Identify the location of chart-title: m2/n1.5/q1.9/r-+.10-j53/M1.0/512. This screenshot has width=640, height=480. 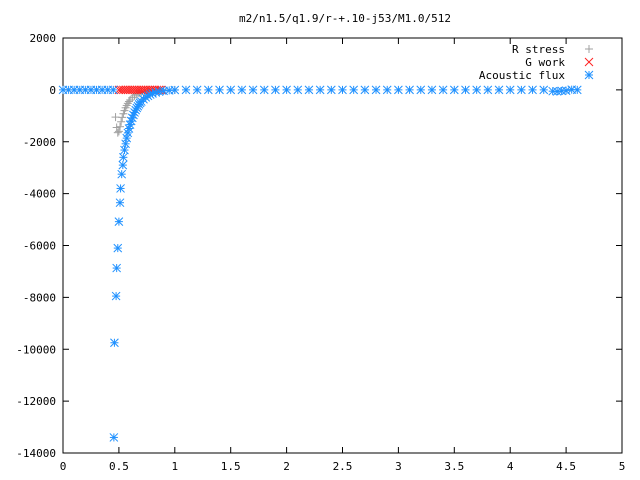
(345, 18).